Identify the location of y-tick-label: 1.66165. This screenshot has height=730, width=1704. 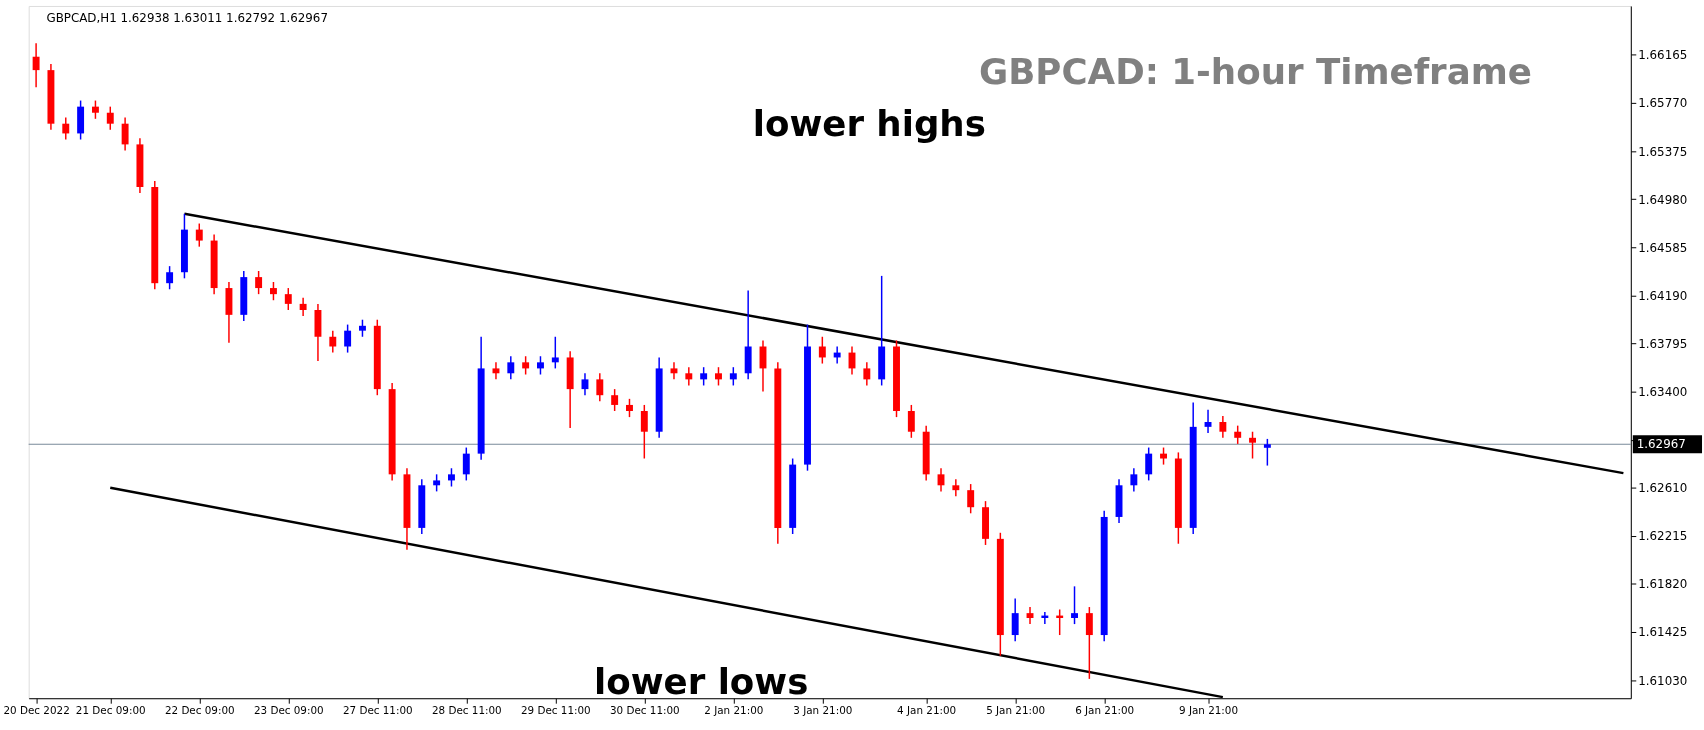
(1663, 55).